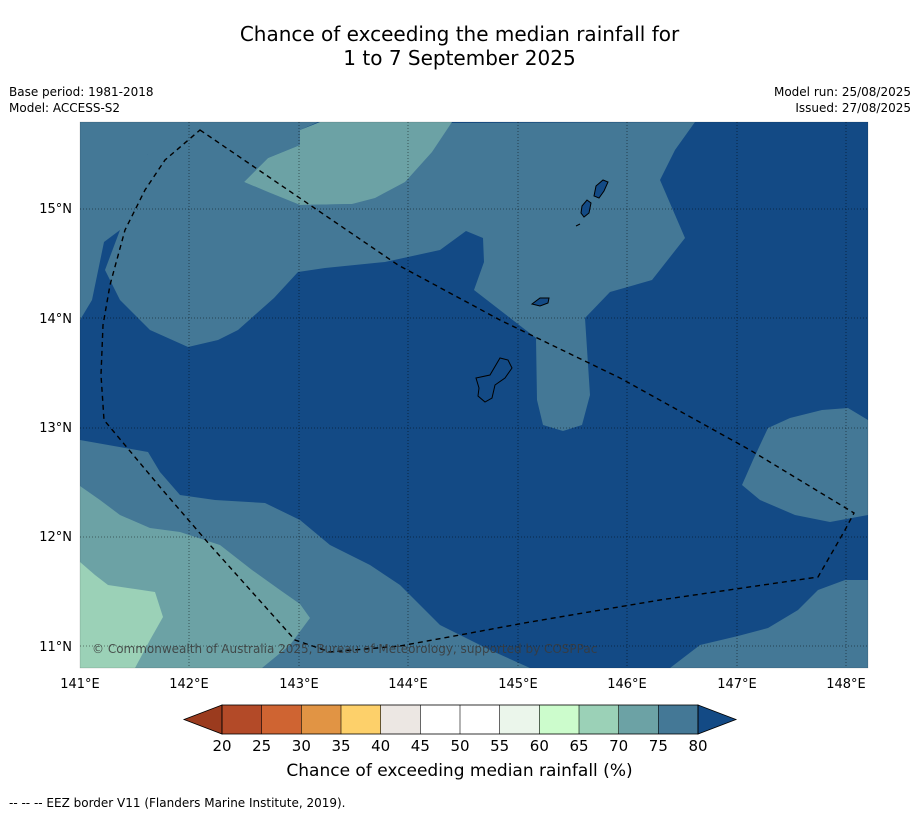 The width and height of the screenshot is (919, 816). Describe the element at coordinates (340, 746) in the screenshot. I see `colorbar-tick-label: 35` at that location.